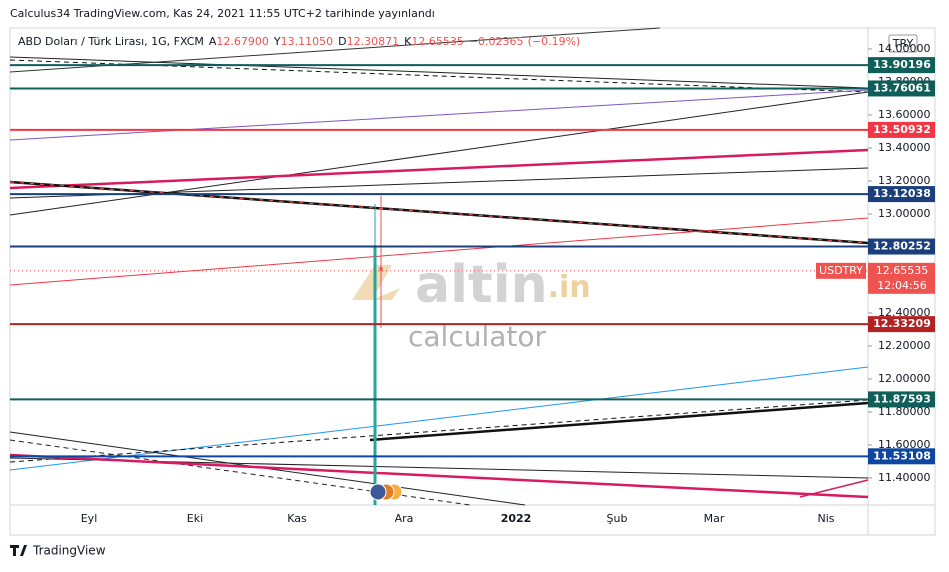 This screenshot has height=572, width=949. Describe the element at coordinates (277, 41) in the screenshot. I see `ohlc-key: Y` at that location.